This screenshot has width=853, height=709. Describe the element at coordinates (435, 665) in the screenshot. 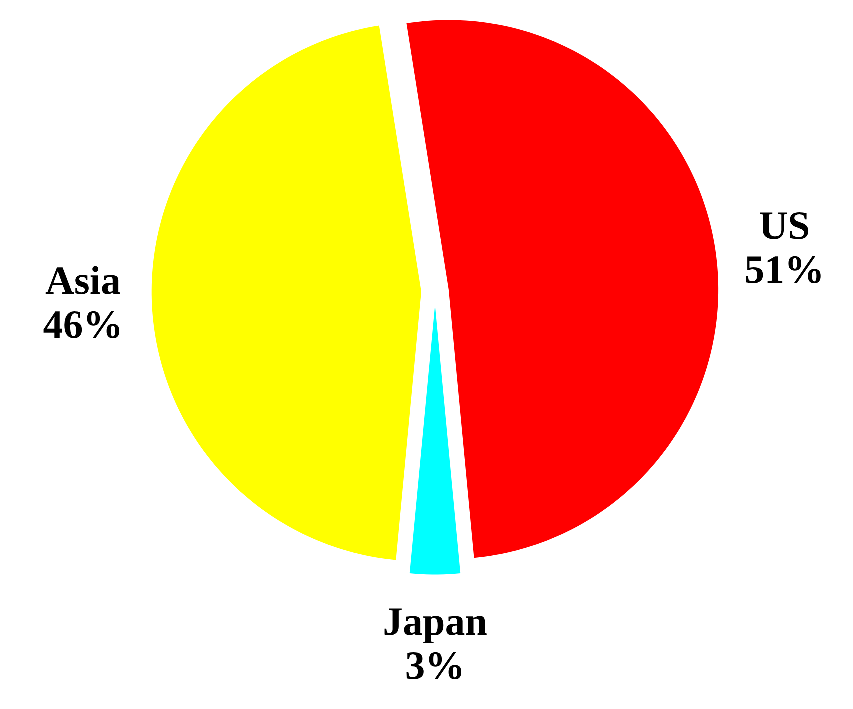

I see `data-label: 3%` at that location.